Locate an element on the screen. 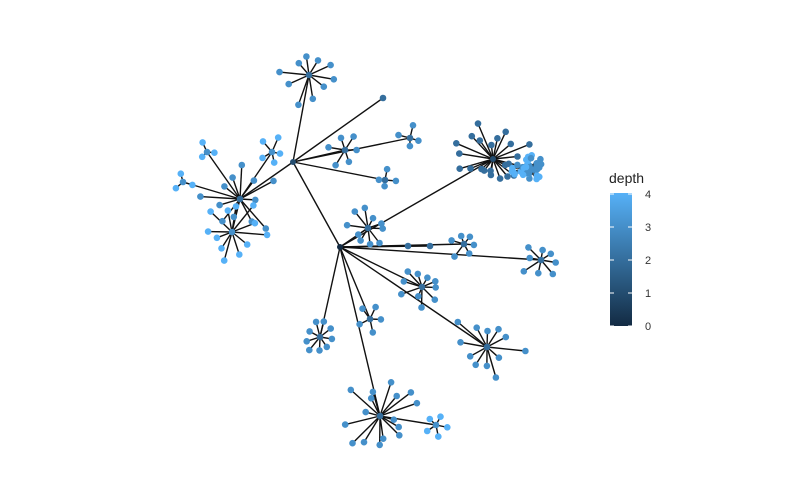 This screenshot has width=809, height=500. legend-ticks: 0 1 2 3 4 is located at coordinates (630, 261).